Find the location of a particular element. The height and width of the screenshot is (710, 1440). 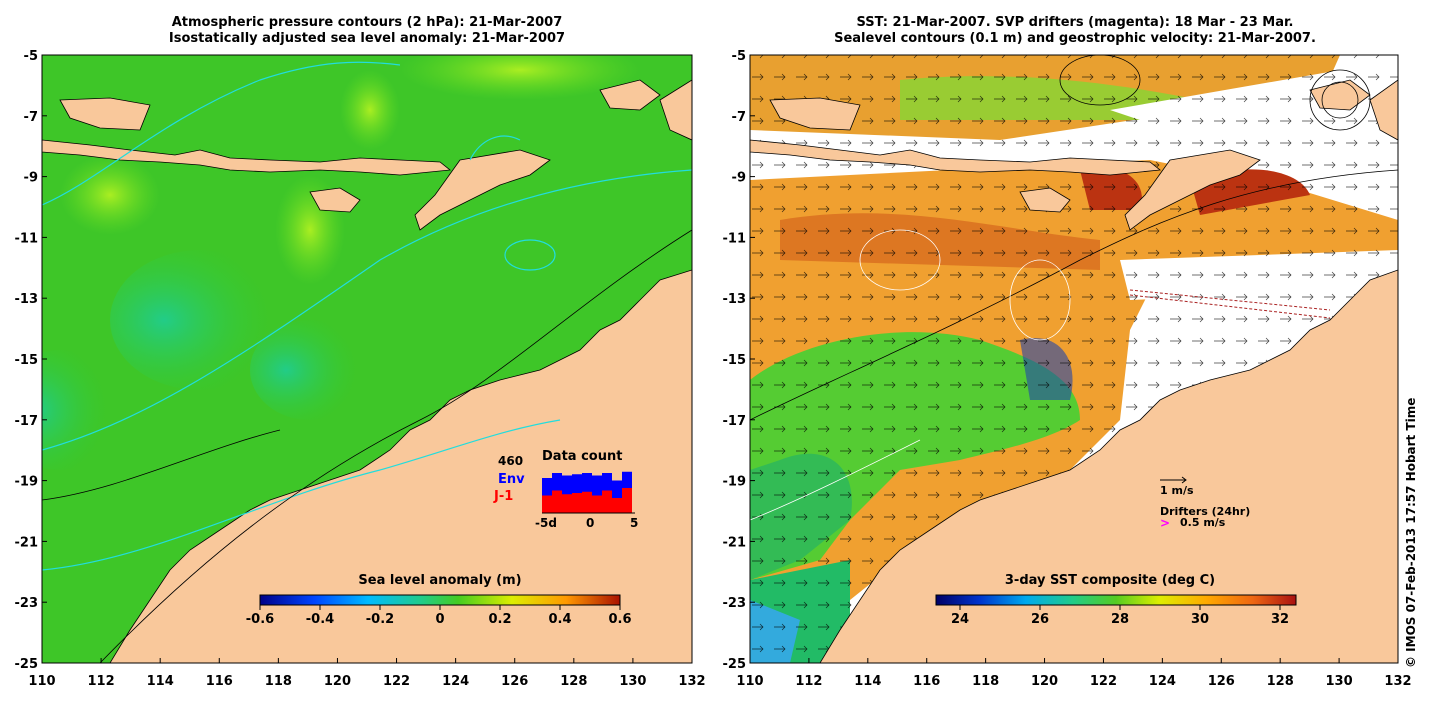

drifters-legend-label: Drifters (24hr) is located at coordinates (1205, 511).